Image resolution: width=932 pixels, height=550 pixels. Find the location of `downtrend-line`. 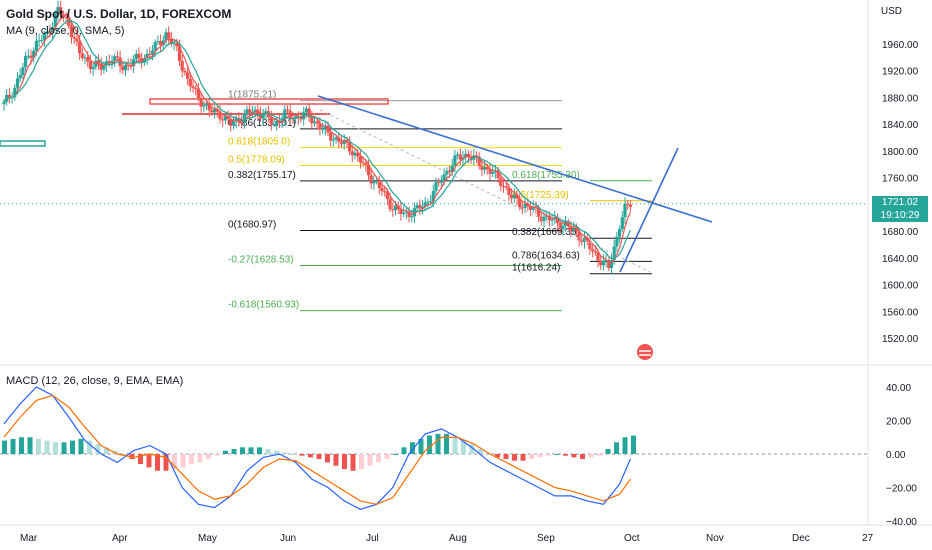

downtrend-line is located at coordinates (515, 159).